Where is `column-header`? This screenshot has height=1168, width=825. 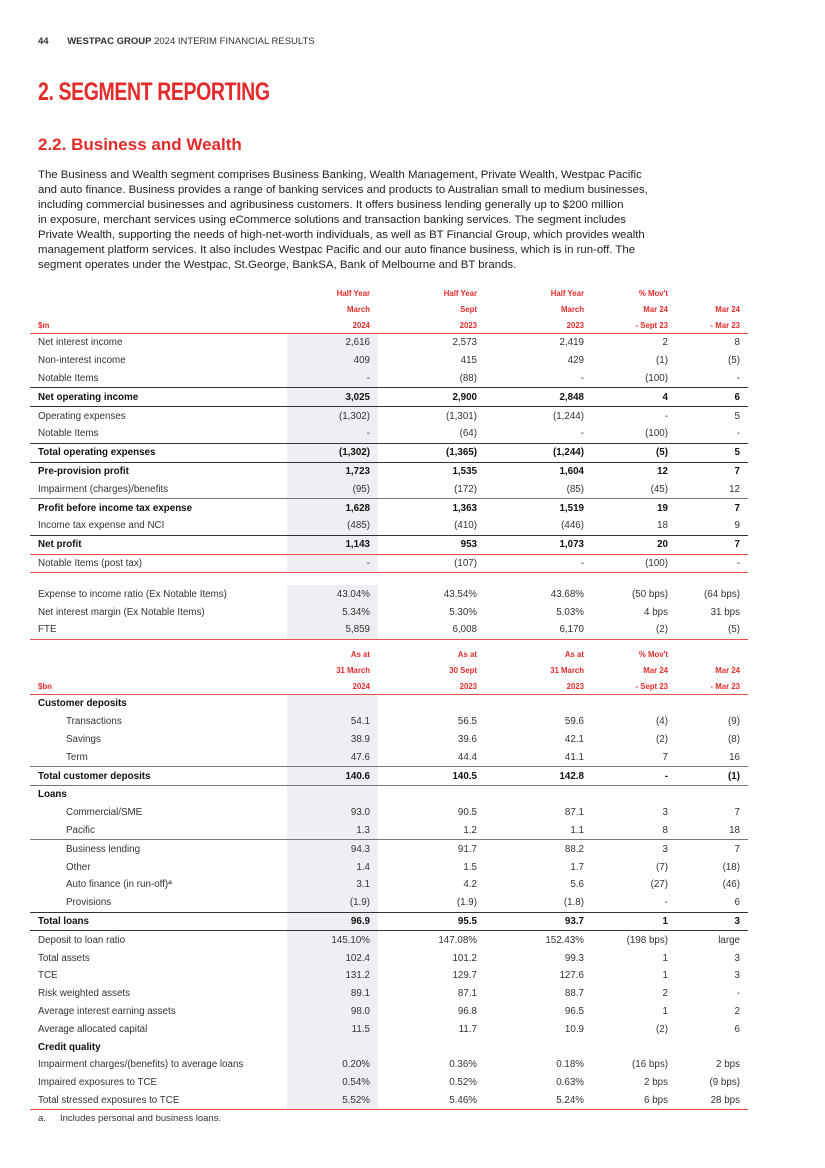 column-header is located at coordinates (712, 654).